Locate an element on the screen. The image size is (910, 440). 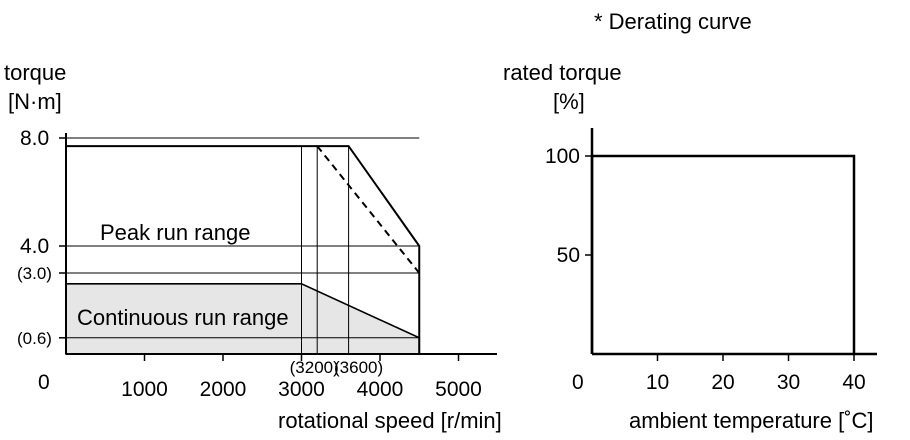
left-x-tick-label: 3000 is located at coordinates (301, 389).